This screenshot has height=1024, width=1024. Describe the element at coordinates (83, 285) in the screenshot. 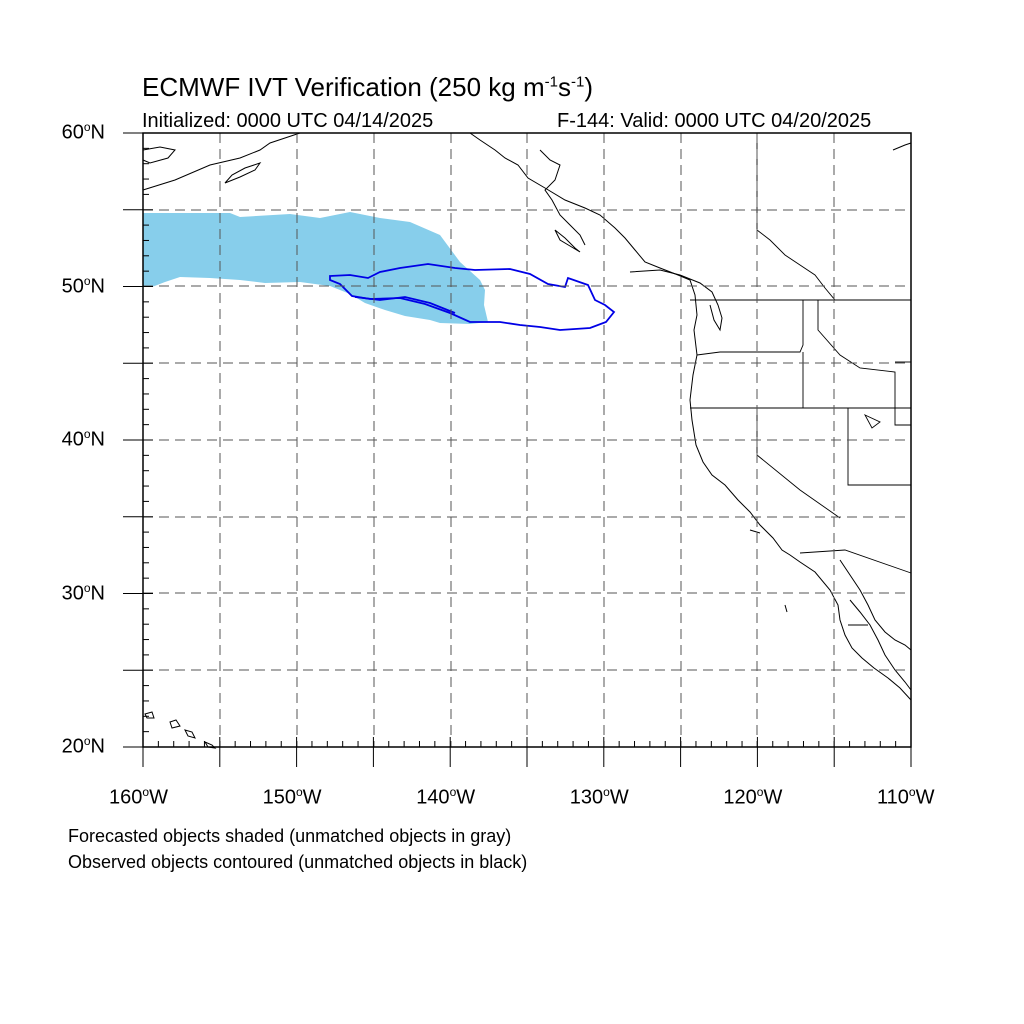

I see `lat-label: 50oN` at that location.